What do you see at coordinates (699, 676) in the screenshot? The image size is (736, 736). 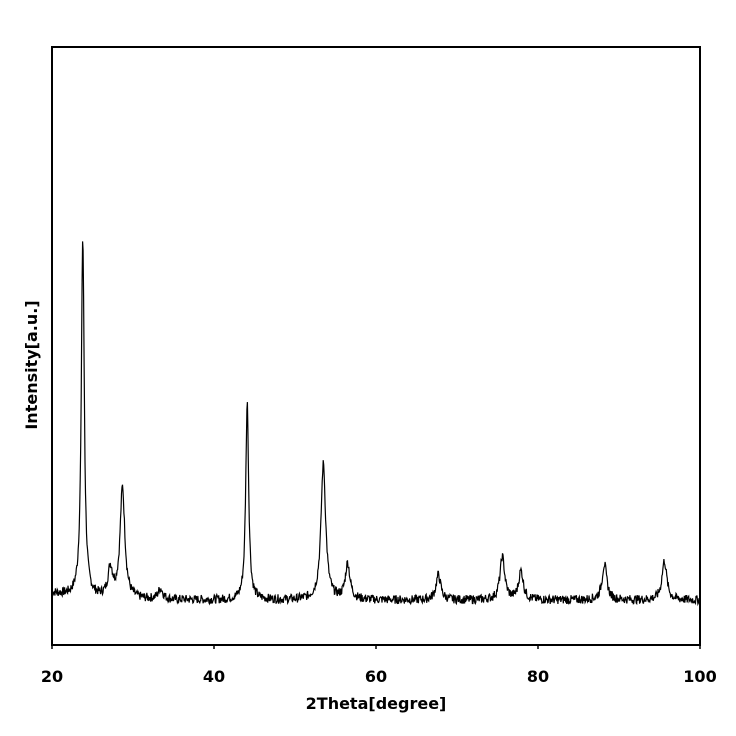 I see `x-tick-label: 100` at bounding box center [699, 676].